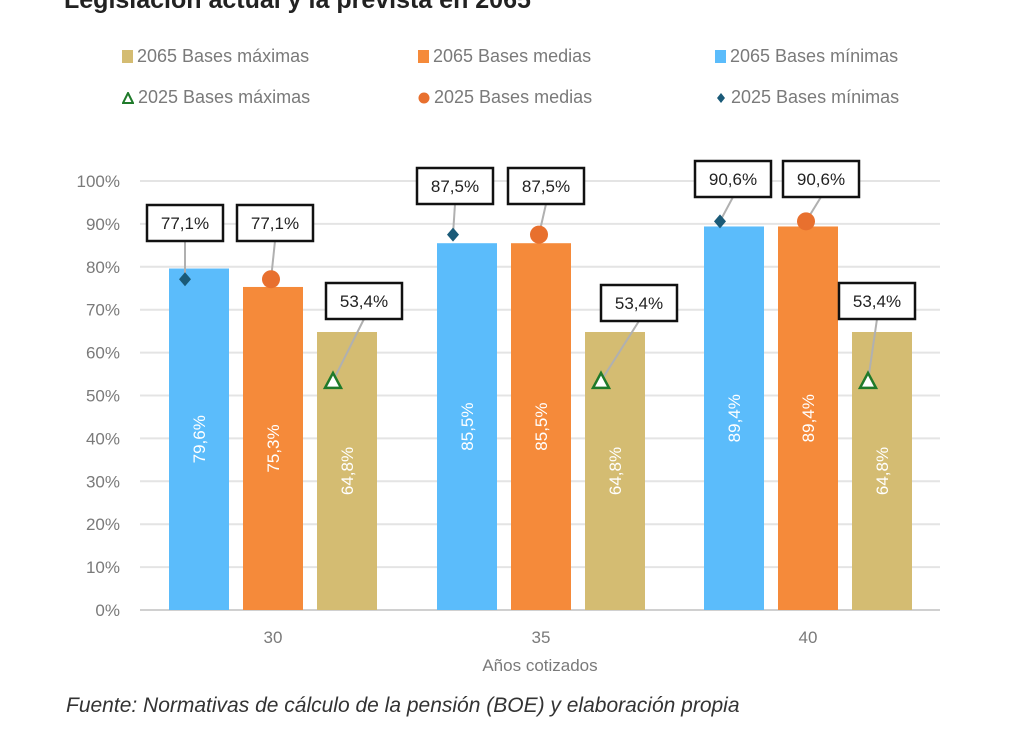 This screenshot has height=729, width=1011. What do you see at coordinates (103, 267) in the screenshot?
I see `y-tick-label: 80%` at bounding box center [103, 267].